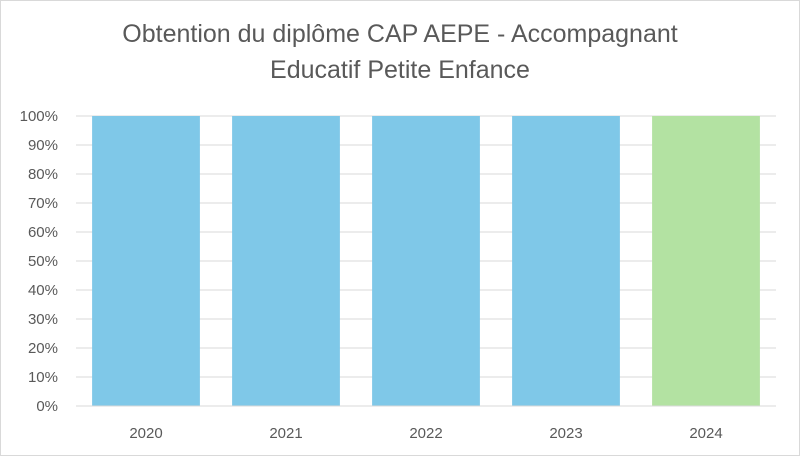 The height and width of the screenshot is (456, 800). I want to click on y-tick-label: 50%, so click(43, 261).